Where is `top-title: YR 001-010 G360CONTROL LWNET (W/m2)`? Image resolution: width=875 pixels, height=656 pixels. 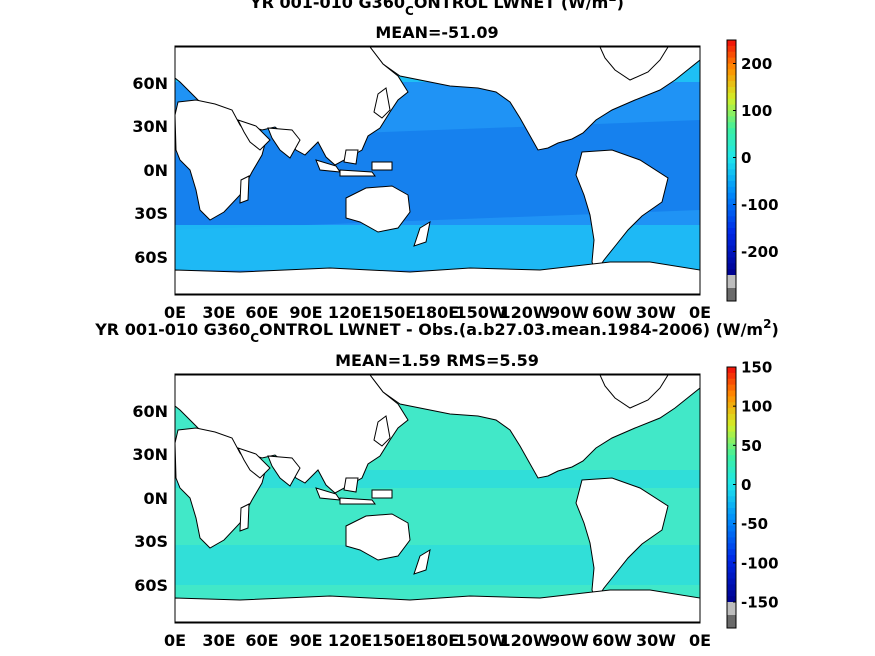 top-title: YR 001-010 G360CONTROL LWNET (W/m2) is located at coordinates (436, 9).